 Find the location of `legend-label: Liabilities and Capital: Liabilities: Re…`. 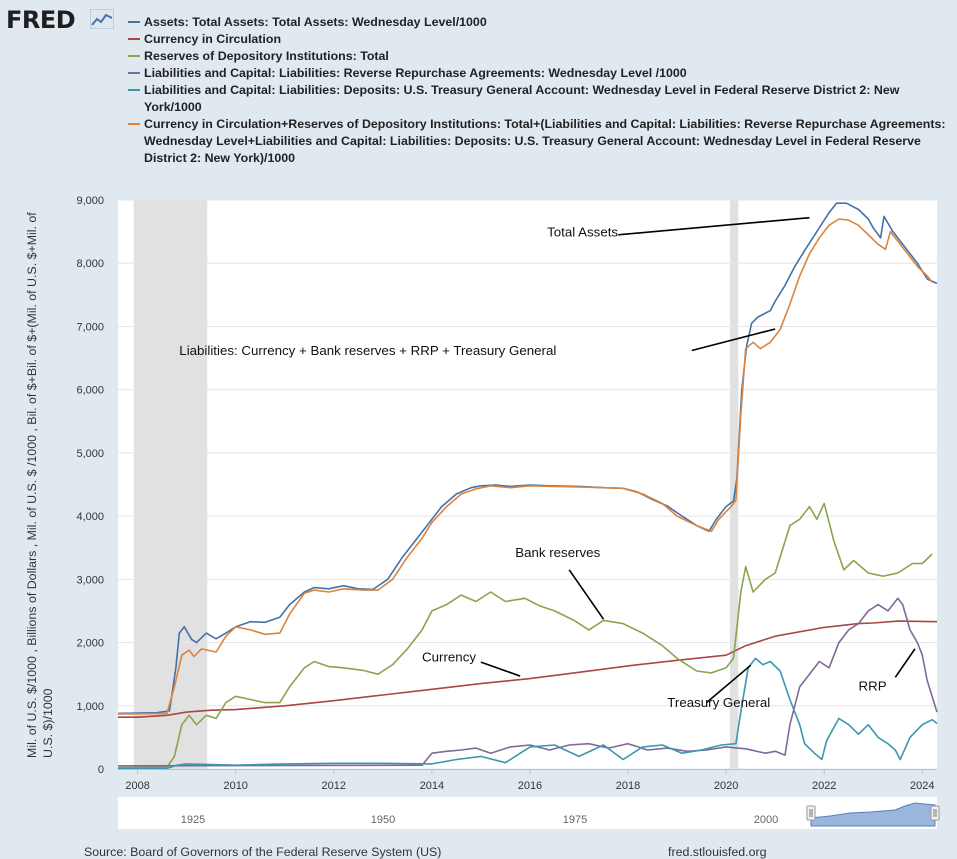

legend-label: Liabilities and Capital: Liabilities: Re… is located at coordinates (415, 73).